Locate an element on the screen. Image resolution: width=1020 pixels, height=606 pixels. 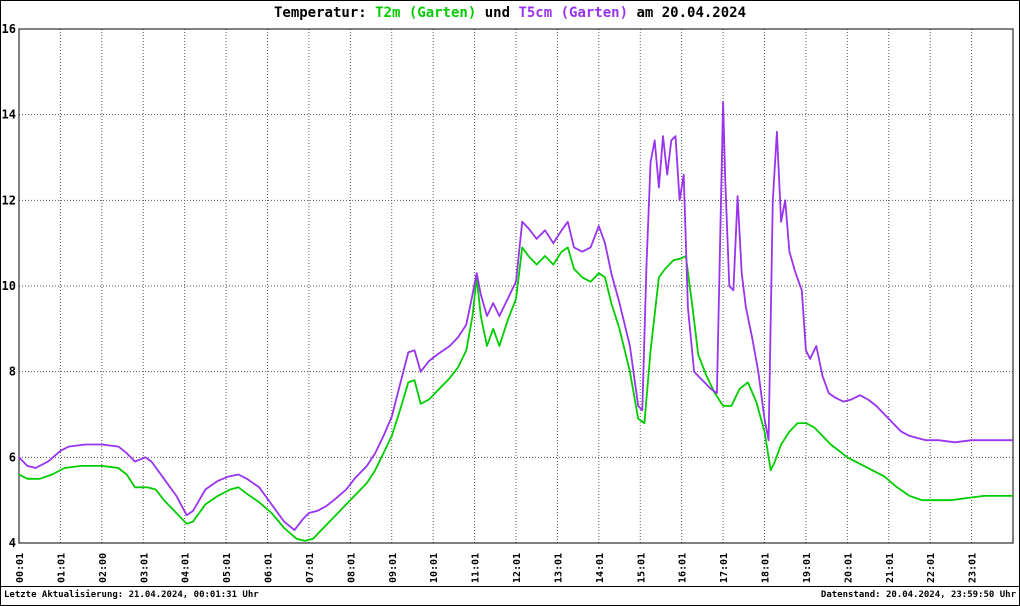
svg-text: 01:01 is located at coordinates (61, 568).